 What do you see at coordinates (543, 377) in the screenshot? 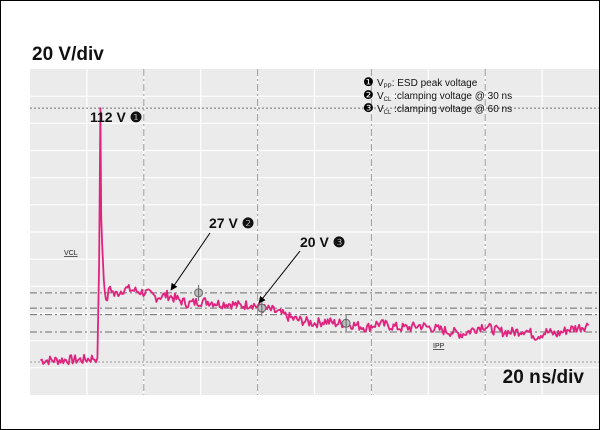
I see `horizontal-scale-label: 20 ns/div` at bounding box center [543, 377].